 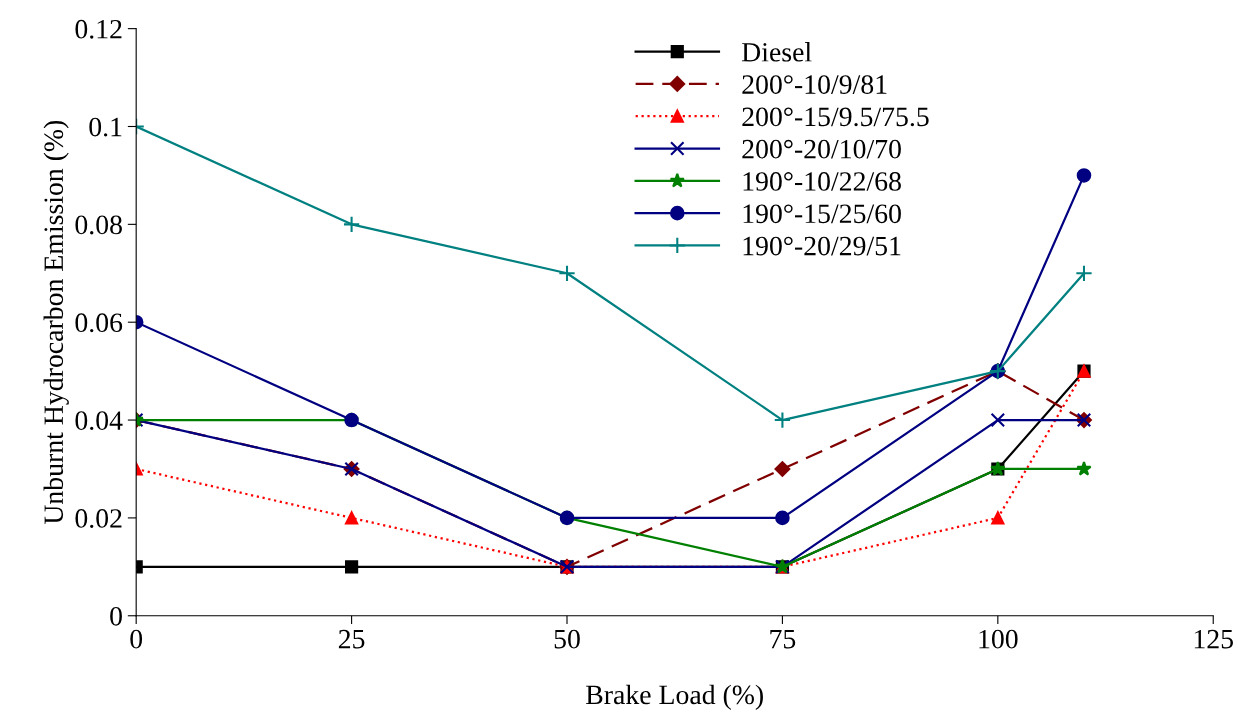 I want to click on legend-label: 200°-10/9/81, so click(x=814, y=84).